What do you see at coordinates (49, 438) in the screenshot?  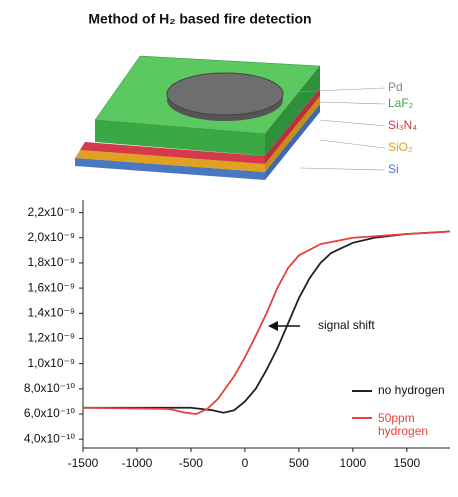 I see `y-tick-label: 4,0x10⁻¹⁰` at bounding box center [49, 438].